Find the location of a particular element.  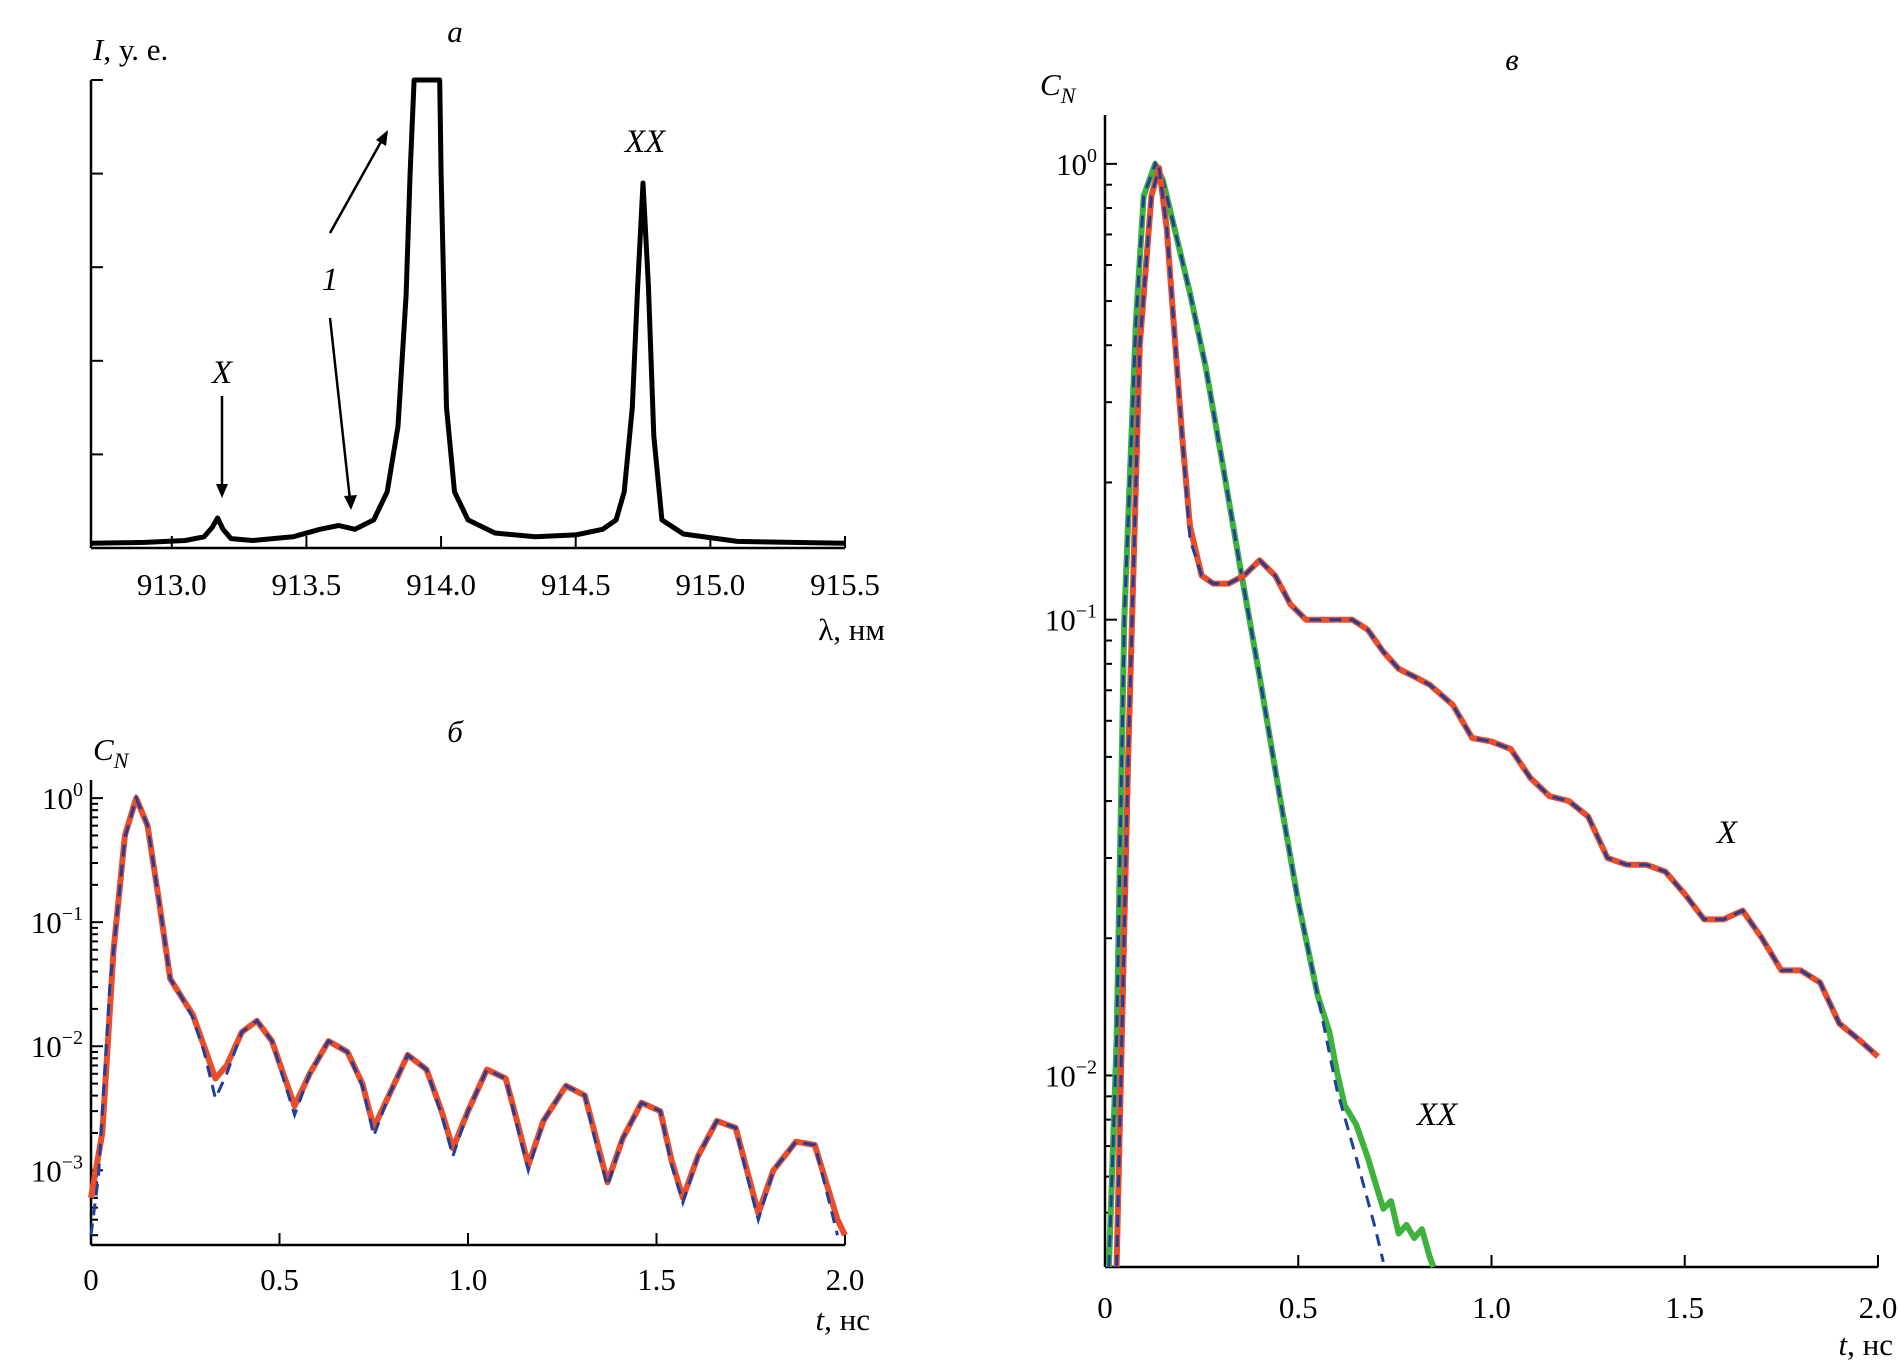

panel-c-xlabel: t, нс is located at coordinates (1866, 1344).